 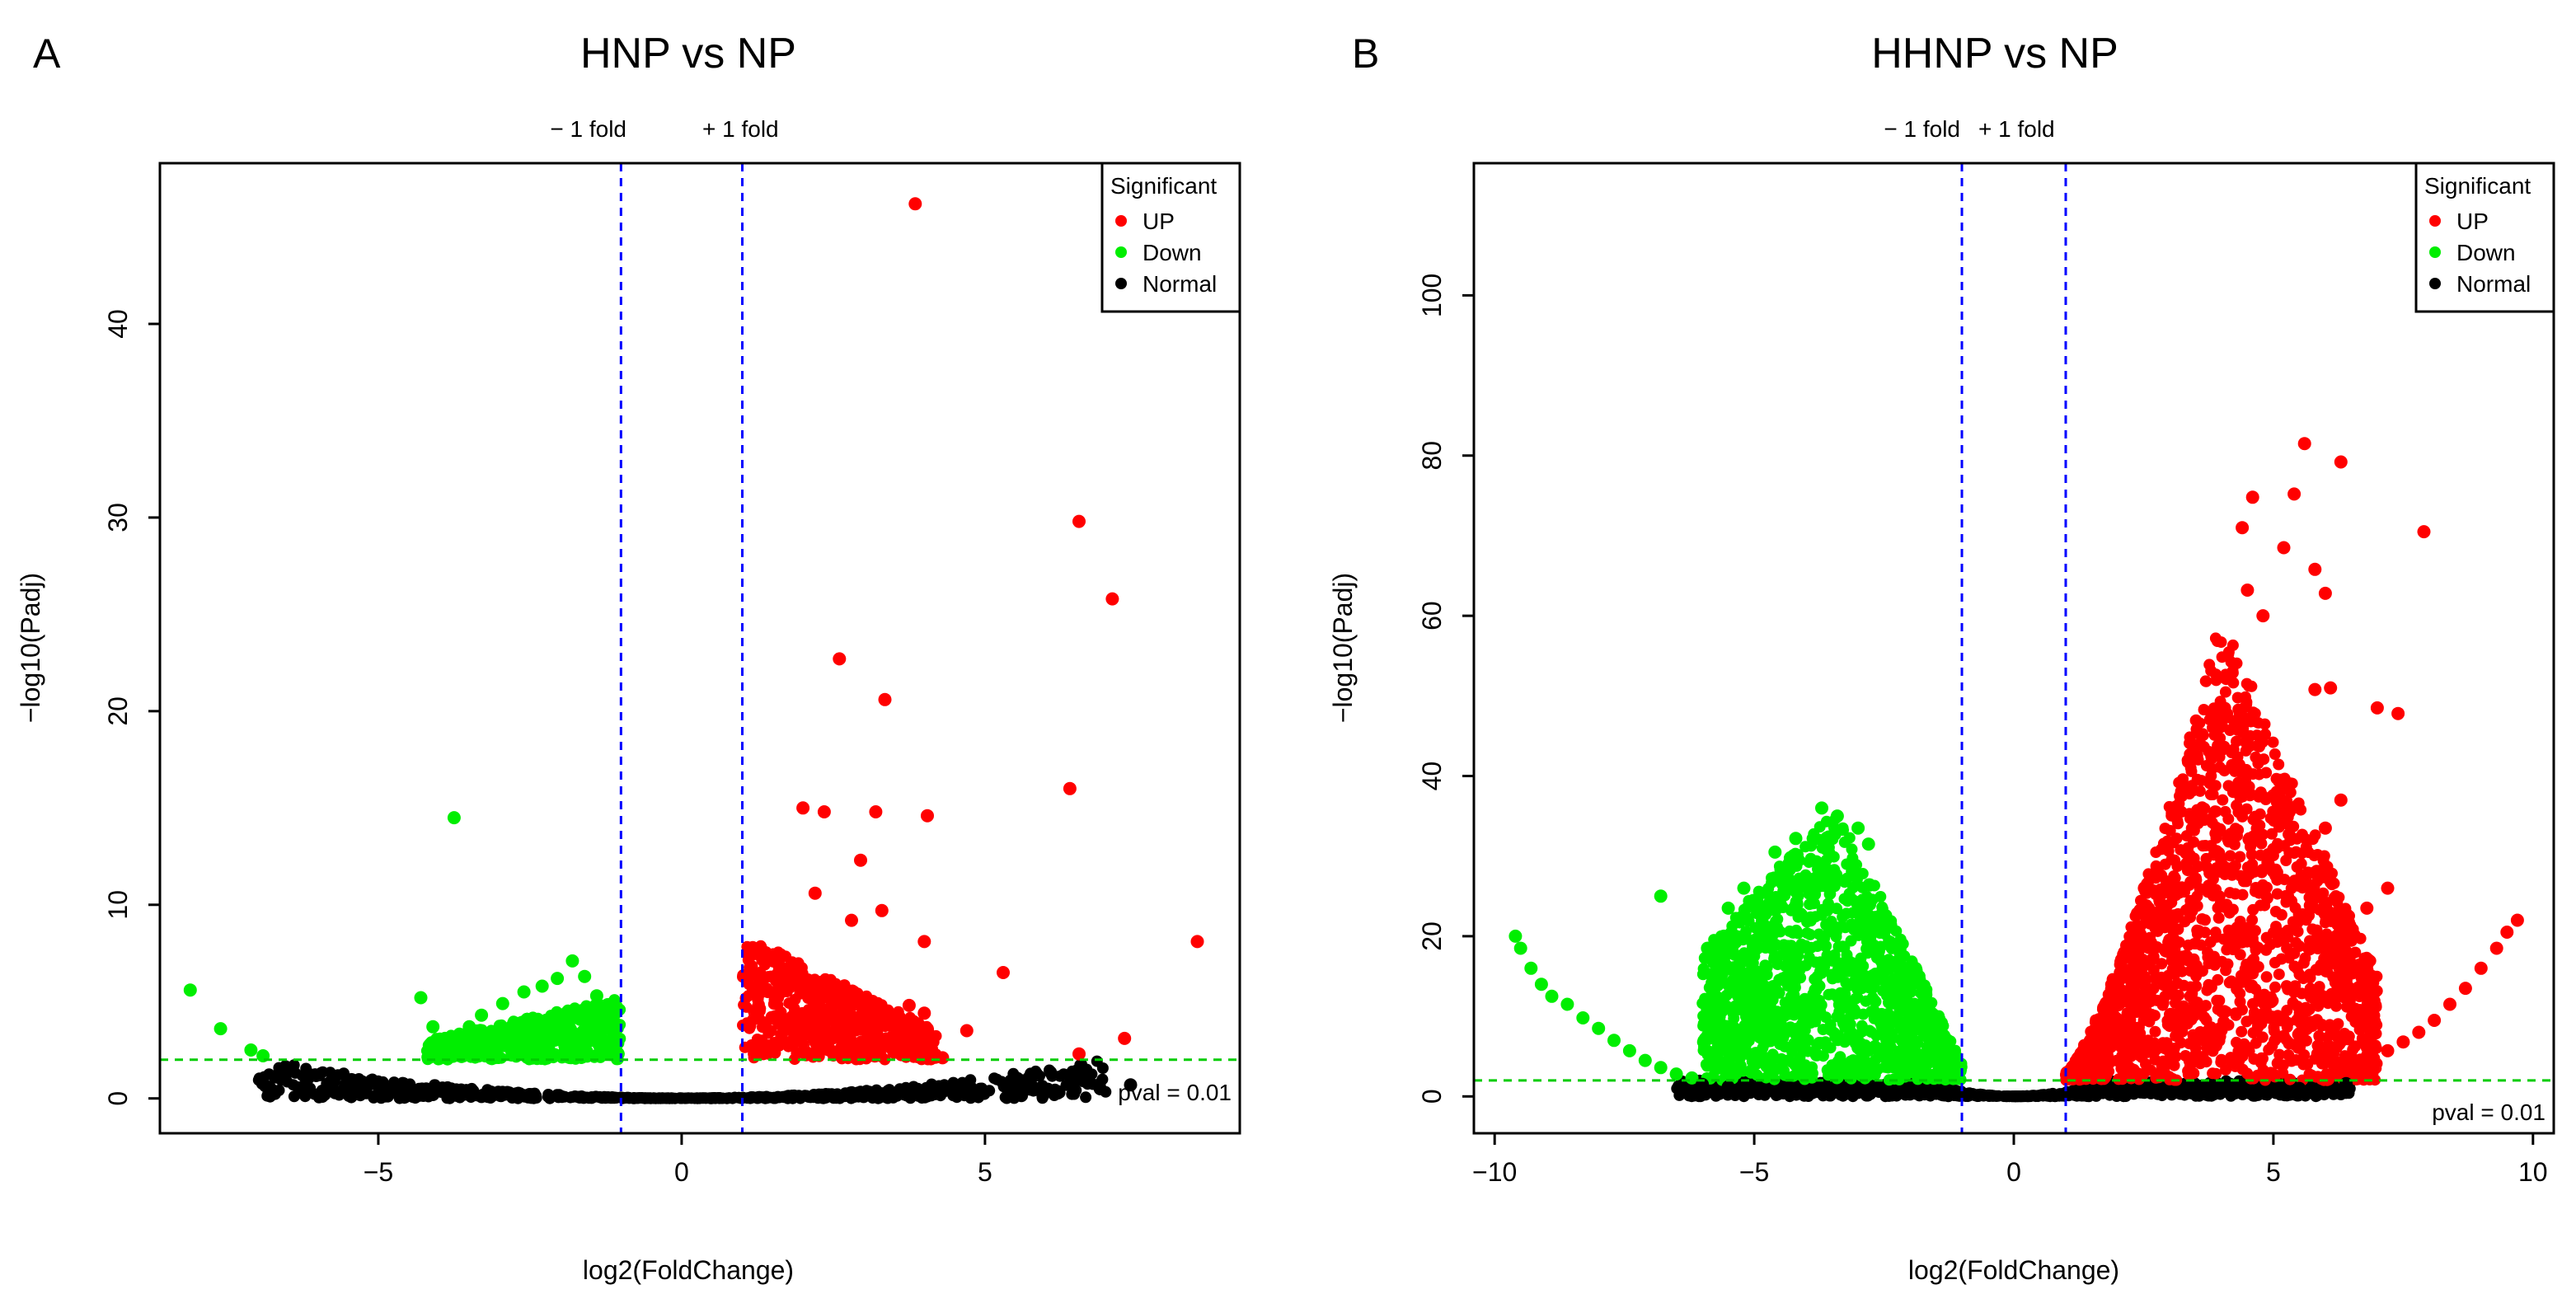 What do you see at coordinates (688, 54) in the screenshot?
I see `chart-title-a: HNP vs NP` at bounding box center [688, 54].